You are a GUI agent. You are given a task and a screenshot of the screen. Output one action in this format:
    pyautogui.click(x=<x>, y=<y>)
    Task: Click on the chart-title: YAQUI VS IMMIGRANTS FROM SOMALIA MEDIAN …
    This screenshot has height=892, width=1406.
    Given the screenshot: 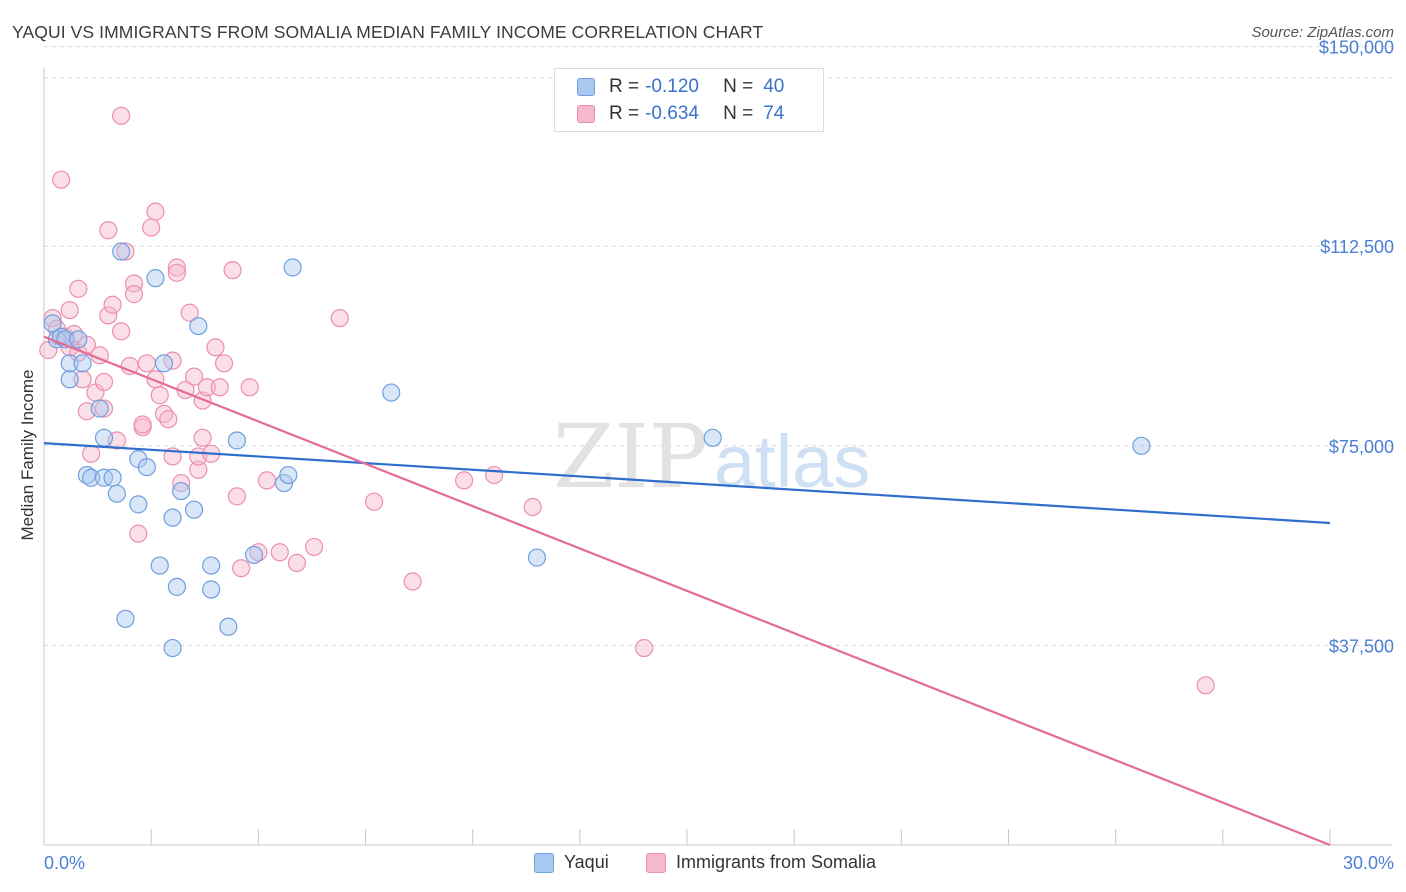 What is the action you would take?
    pyautogui.click(x=388, y=32)
    